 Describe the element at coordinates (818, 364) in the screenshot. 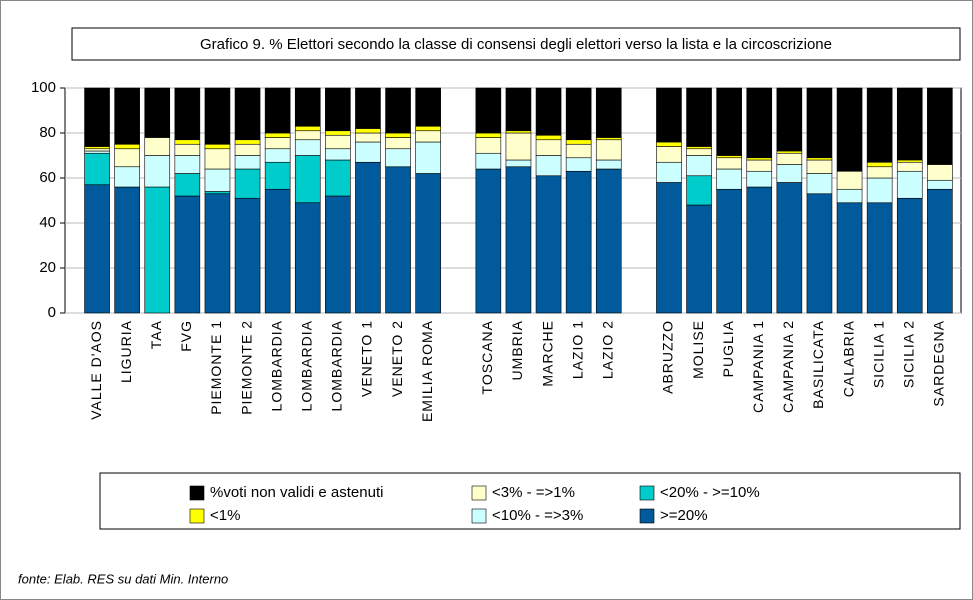

I see `x-tick-label: BASILICATA` at that location.